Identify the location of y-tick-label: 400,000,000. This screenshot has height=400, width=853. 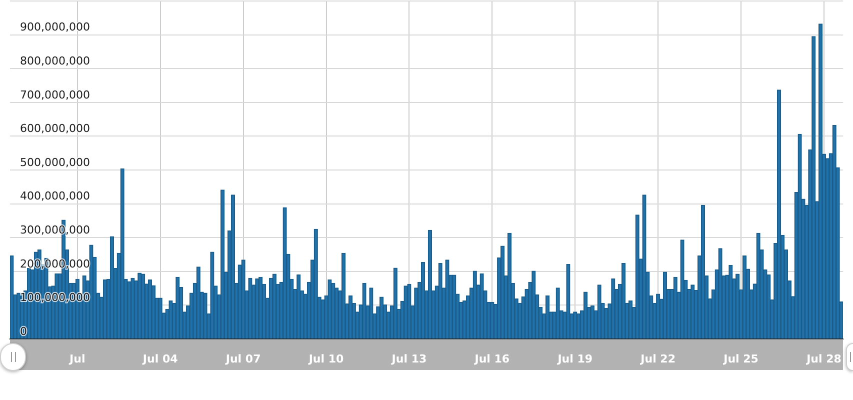
(55, 196).